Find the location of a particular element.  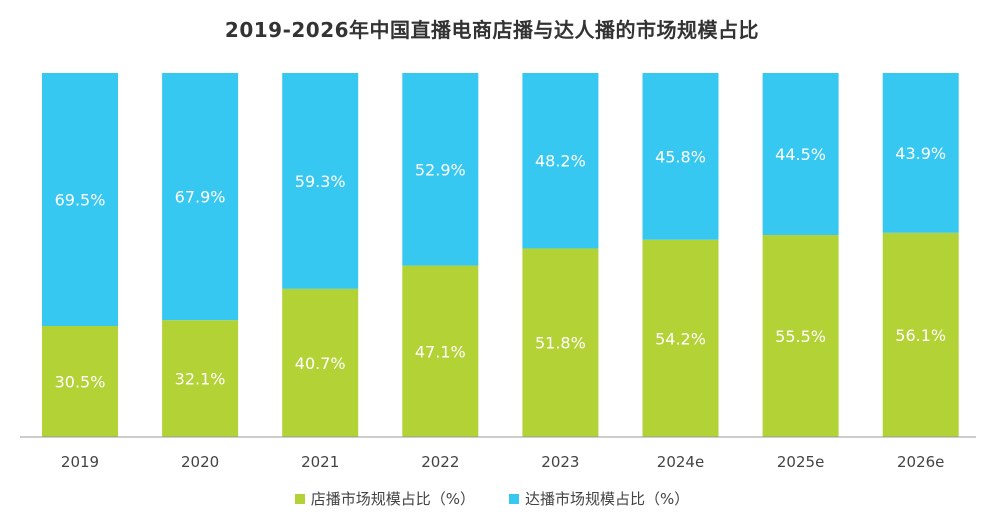

legend-item-influencer: 达播市场规模占比（%） is located at coordinates (599, 498).